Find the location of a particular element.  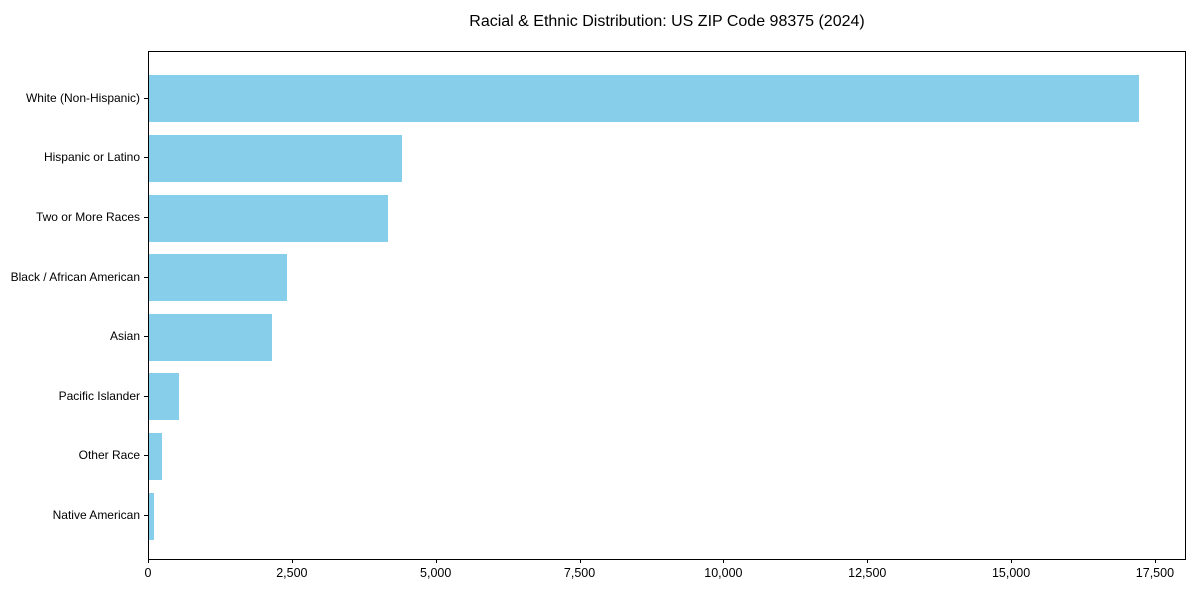

bar-asian is located at coordinates (210, 337).